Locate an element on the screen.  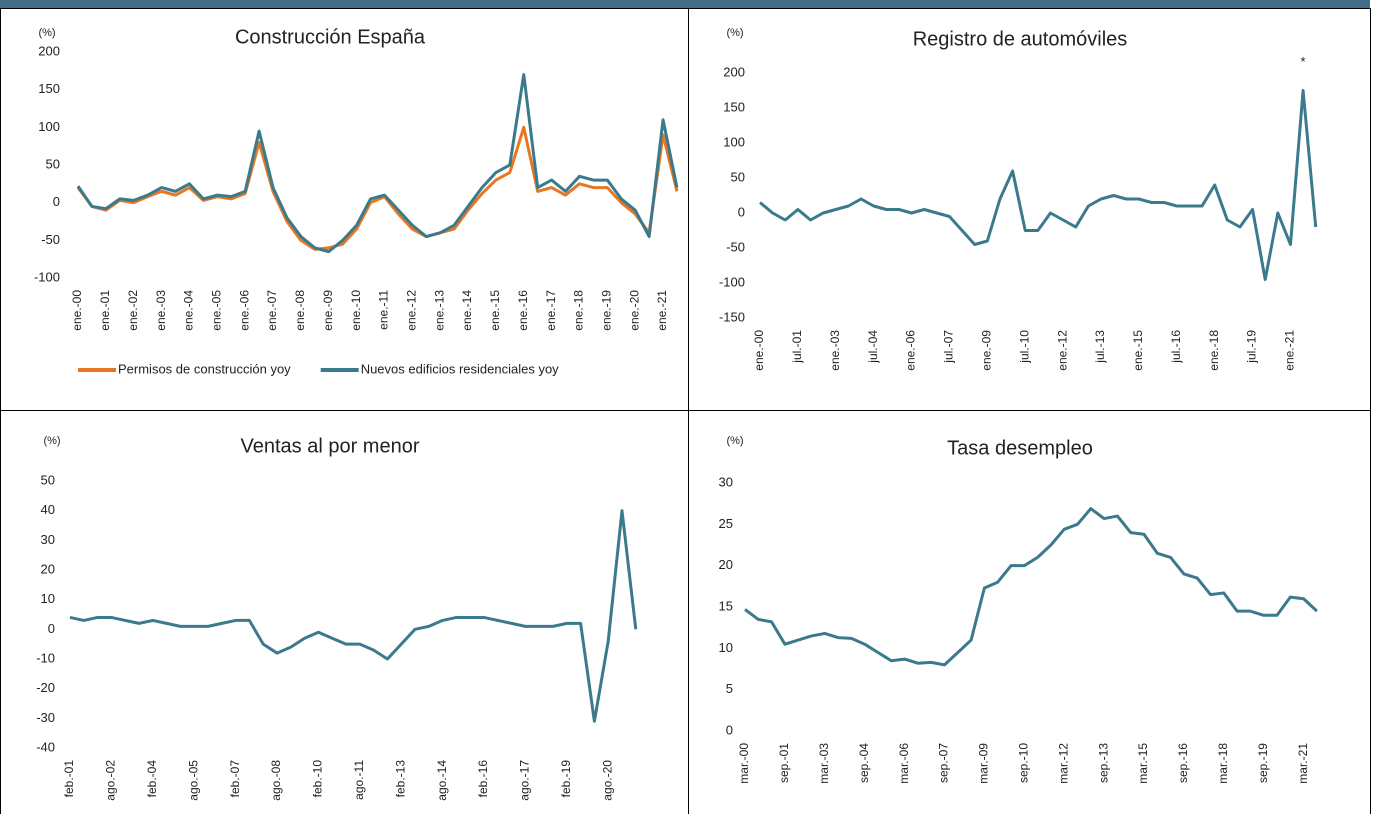
y-tick-label: -30 is located at coordinates (45, 717).